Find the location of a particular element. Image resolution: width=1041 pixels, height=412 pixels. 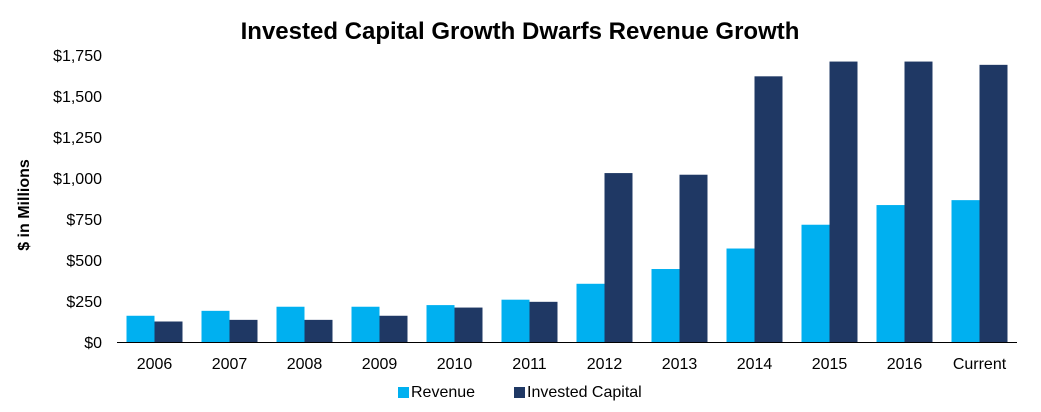

legend-swatch-invested-capital is located at coordinates (519, 392).